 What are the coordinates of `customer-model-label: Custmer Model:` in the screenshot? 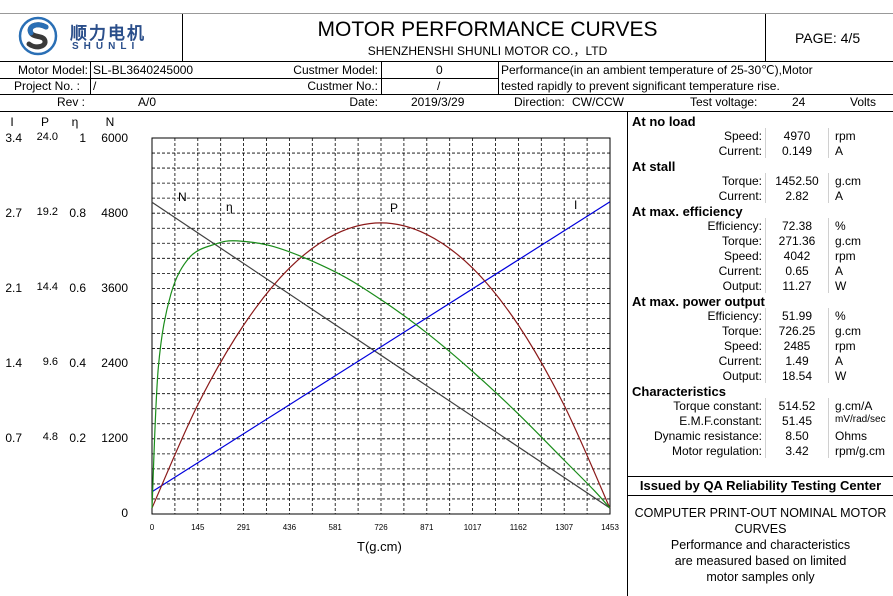 It's located at (335, 70).